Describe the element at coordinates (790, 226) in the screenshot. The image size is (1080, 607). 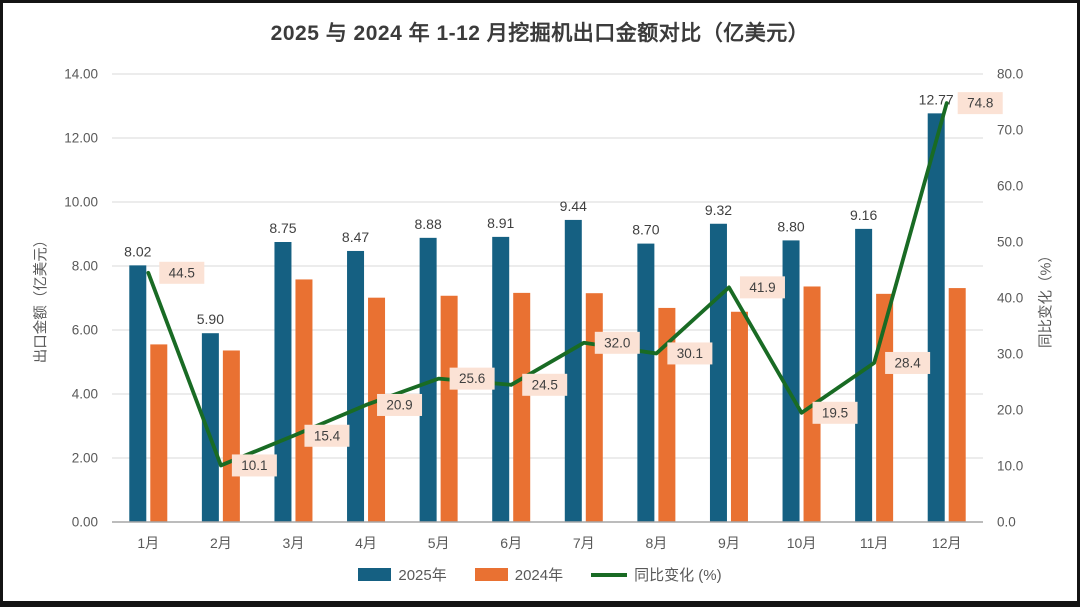
I see `bar-value-label: 8.80` at that location.